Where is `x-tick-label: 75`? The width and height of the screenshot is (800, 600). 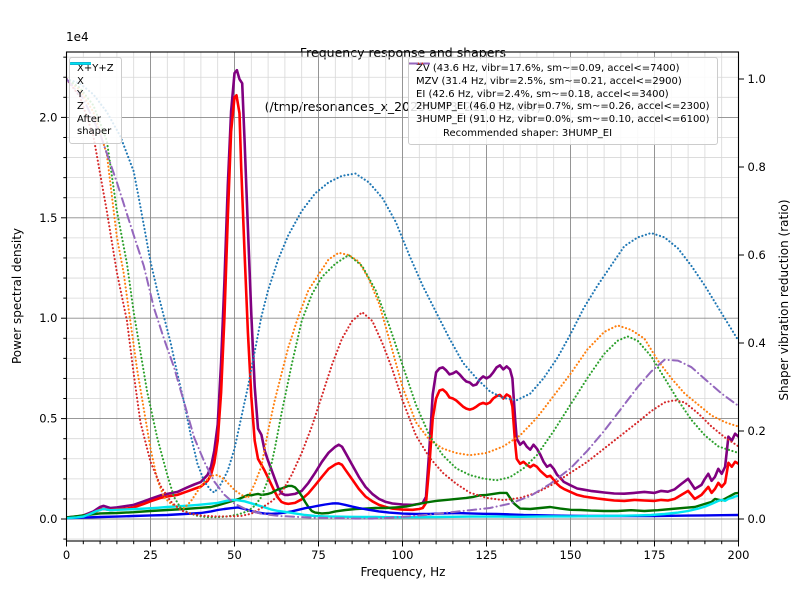
x-tick-label: 75 is located at coordinates (318, 555).